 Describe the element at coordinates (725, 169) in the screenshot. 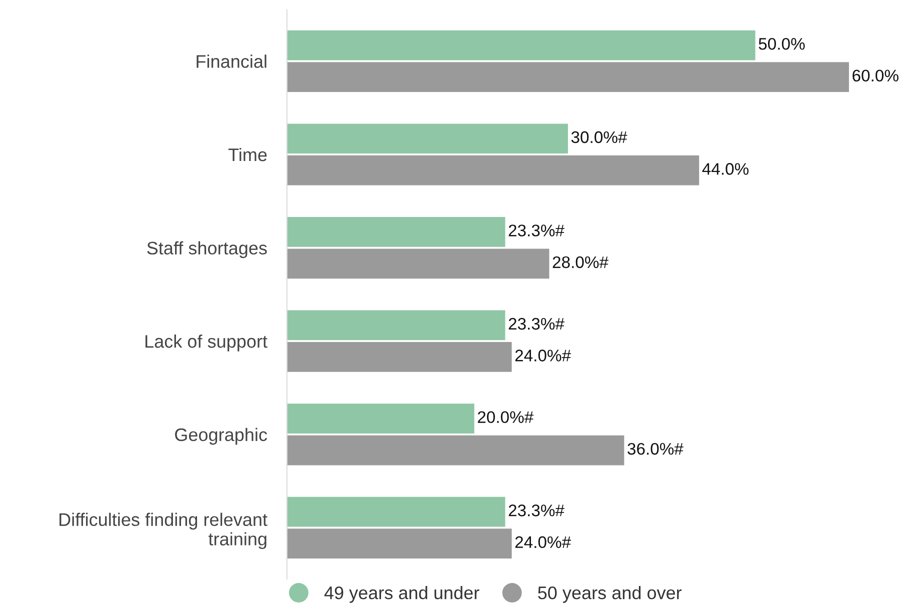

I see `data-label: 44.0%` at that location.